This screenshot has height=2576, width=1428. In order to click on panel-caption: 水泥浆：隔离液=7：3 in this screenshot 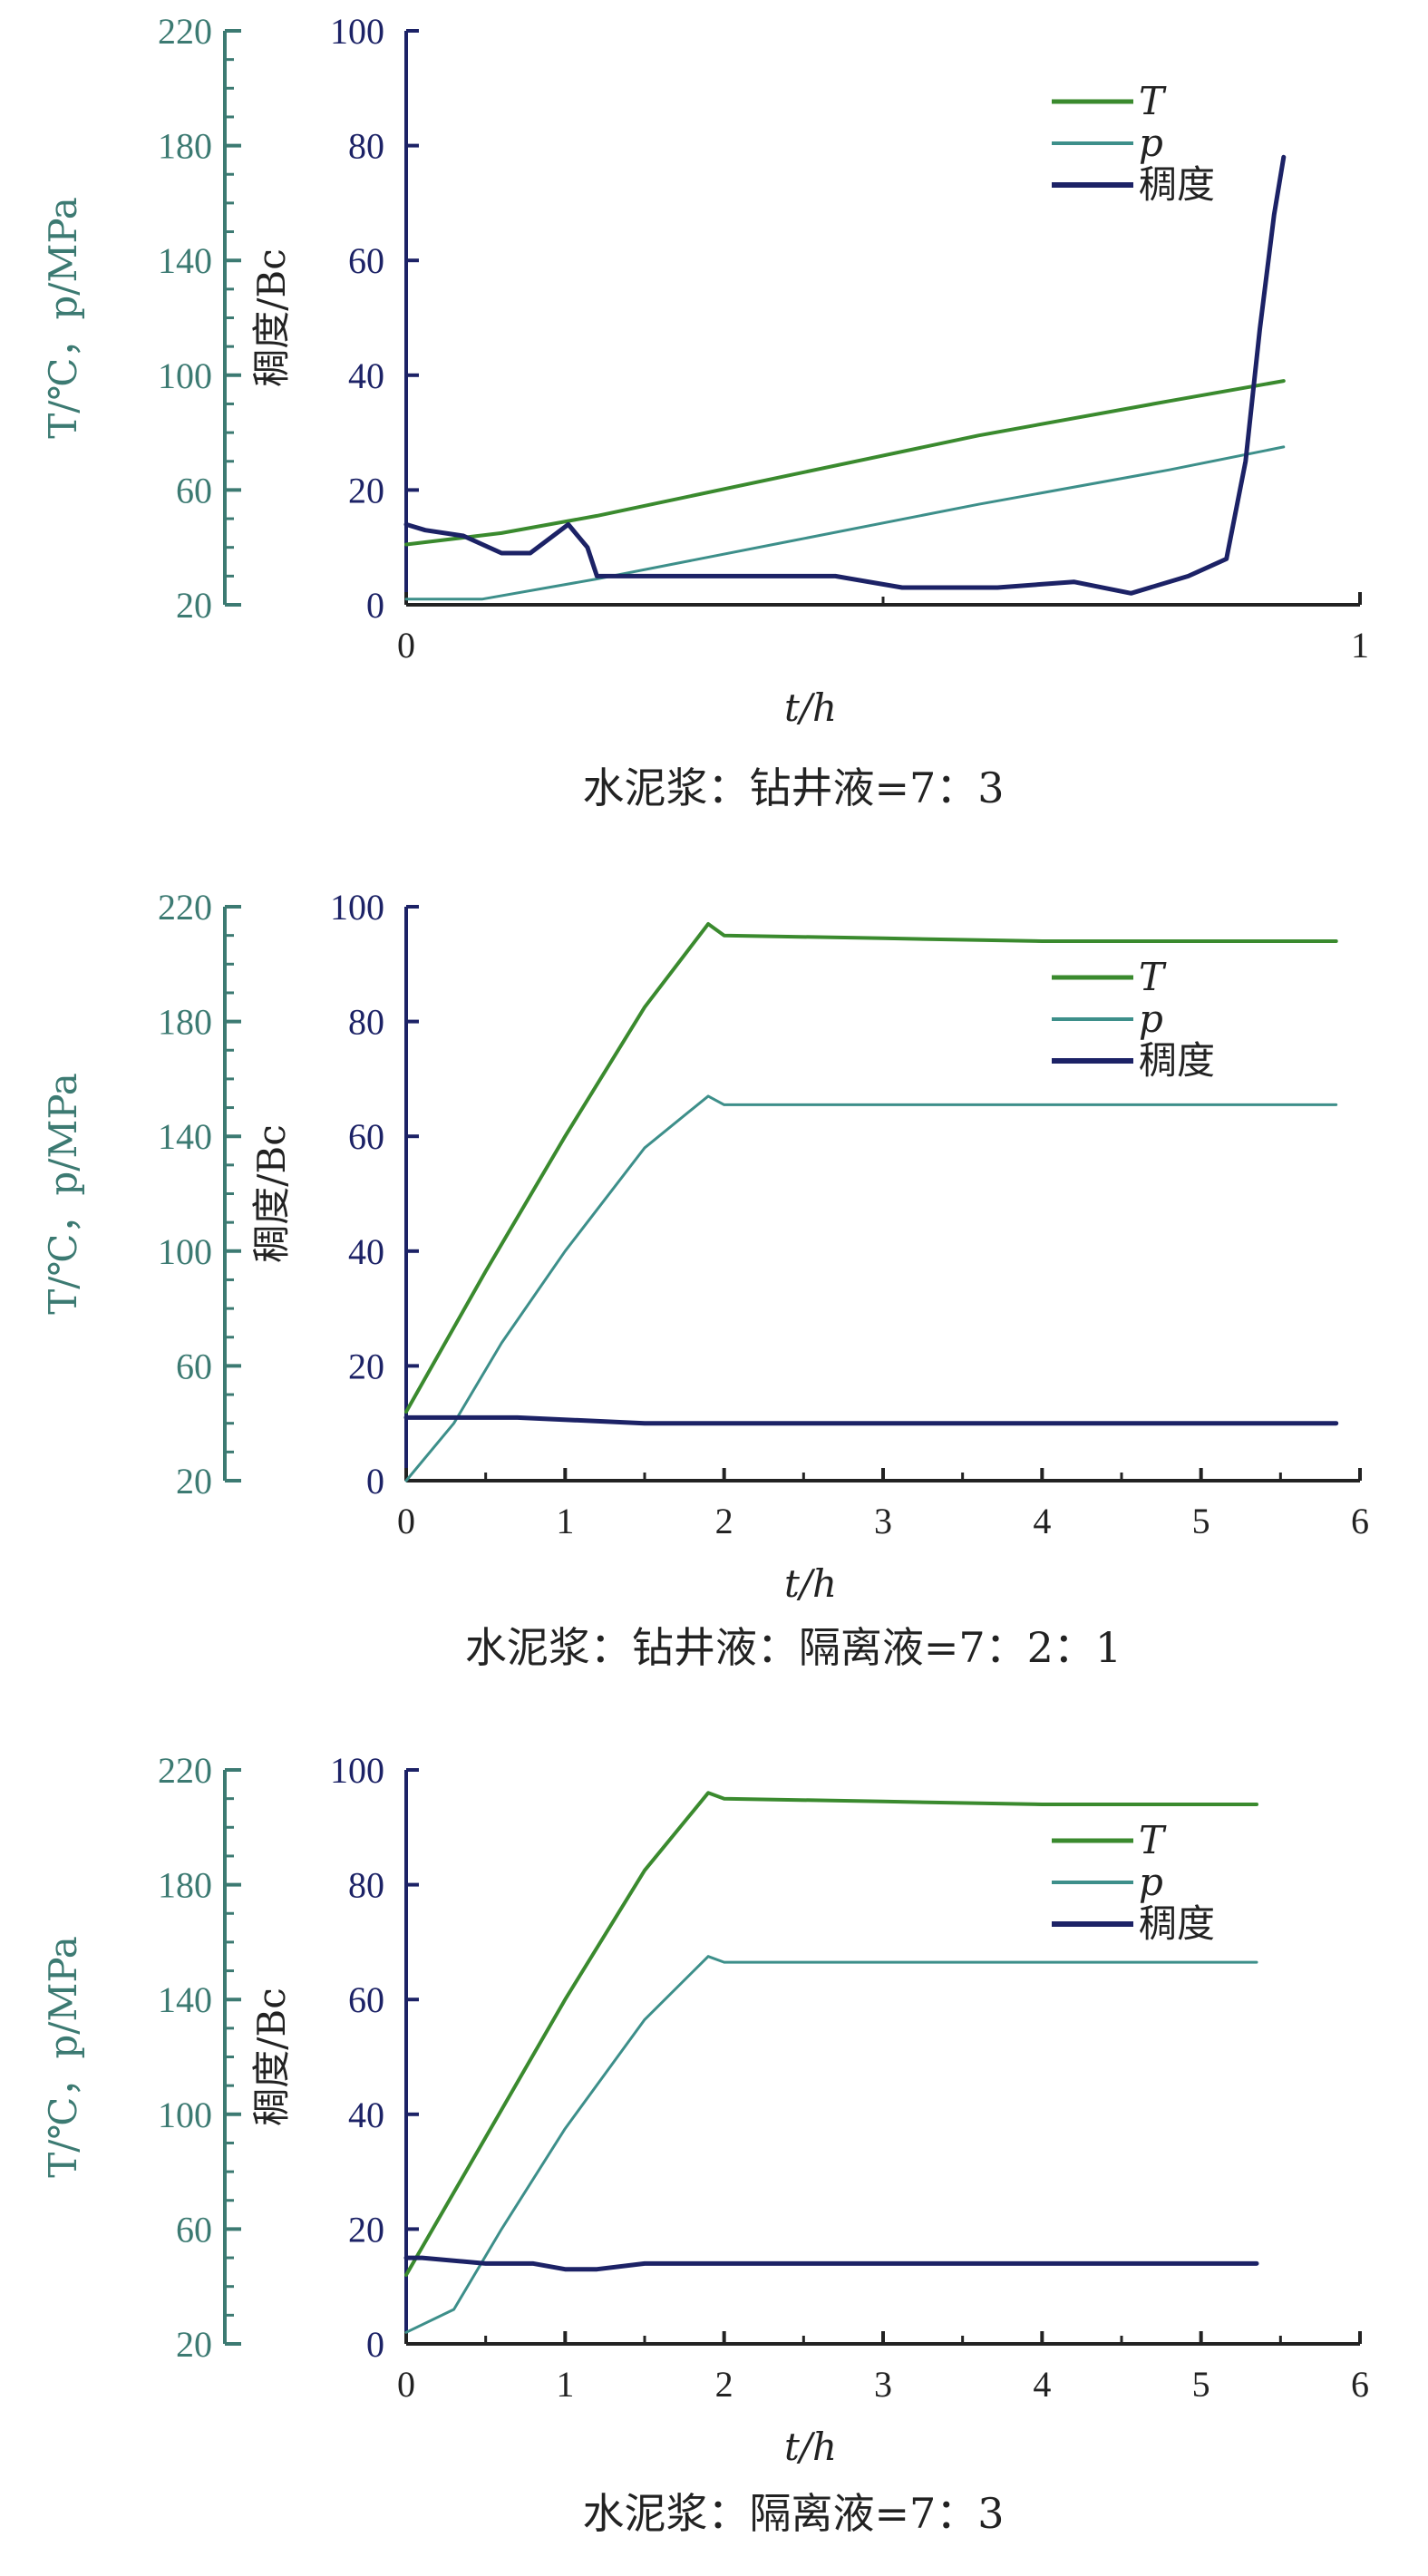, I will do `click(793, 2513)`.